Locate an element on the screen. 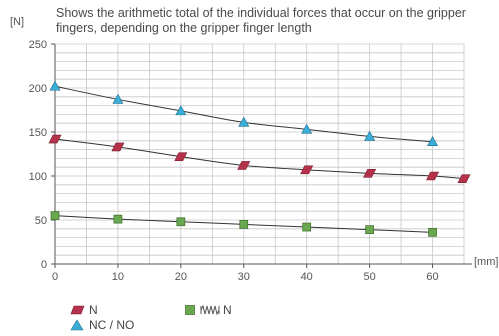  y-axis-unit: [N] is located at coordinates (17, 22).